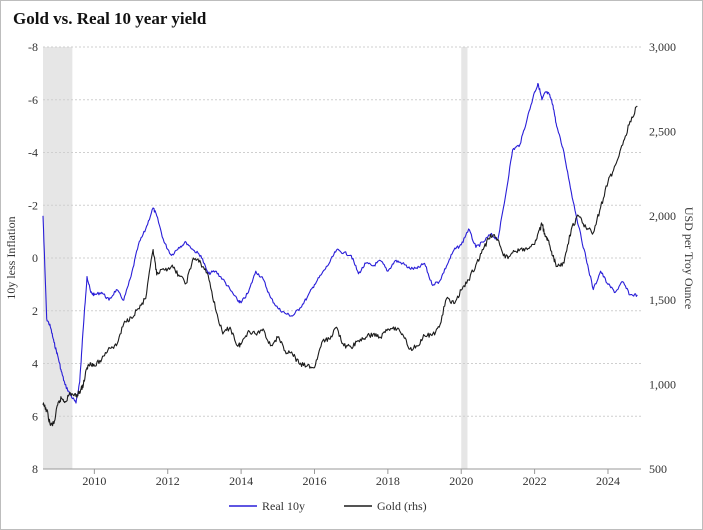  What do you see at coordinates (241, 481) in the screenshot?
I see `x-tick-label: 2014` at bounding box center [241, 481].